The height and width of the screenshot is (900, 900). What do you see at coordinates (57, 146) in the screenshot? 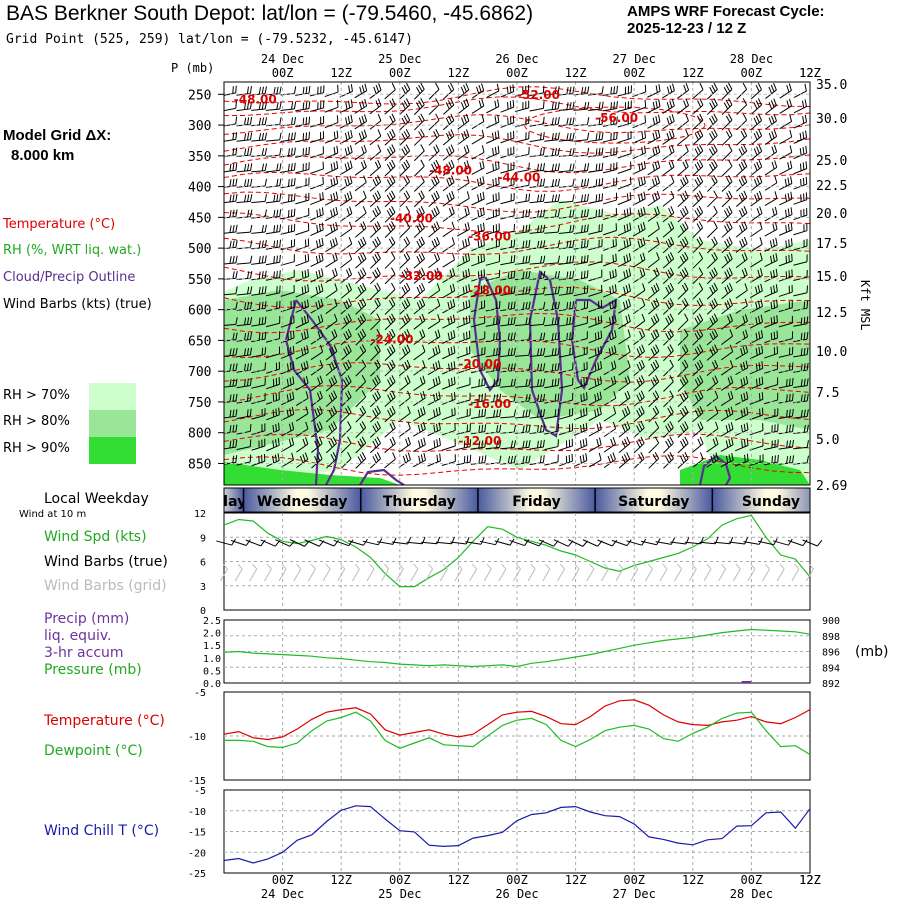
I see `model-grid: Model Grid ΔX: 8.000 km` at bounding box center [57, 146].